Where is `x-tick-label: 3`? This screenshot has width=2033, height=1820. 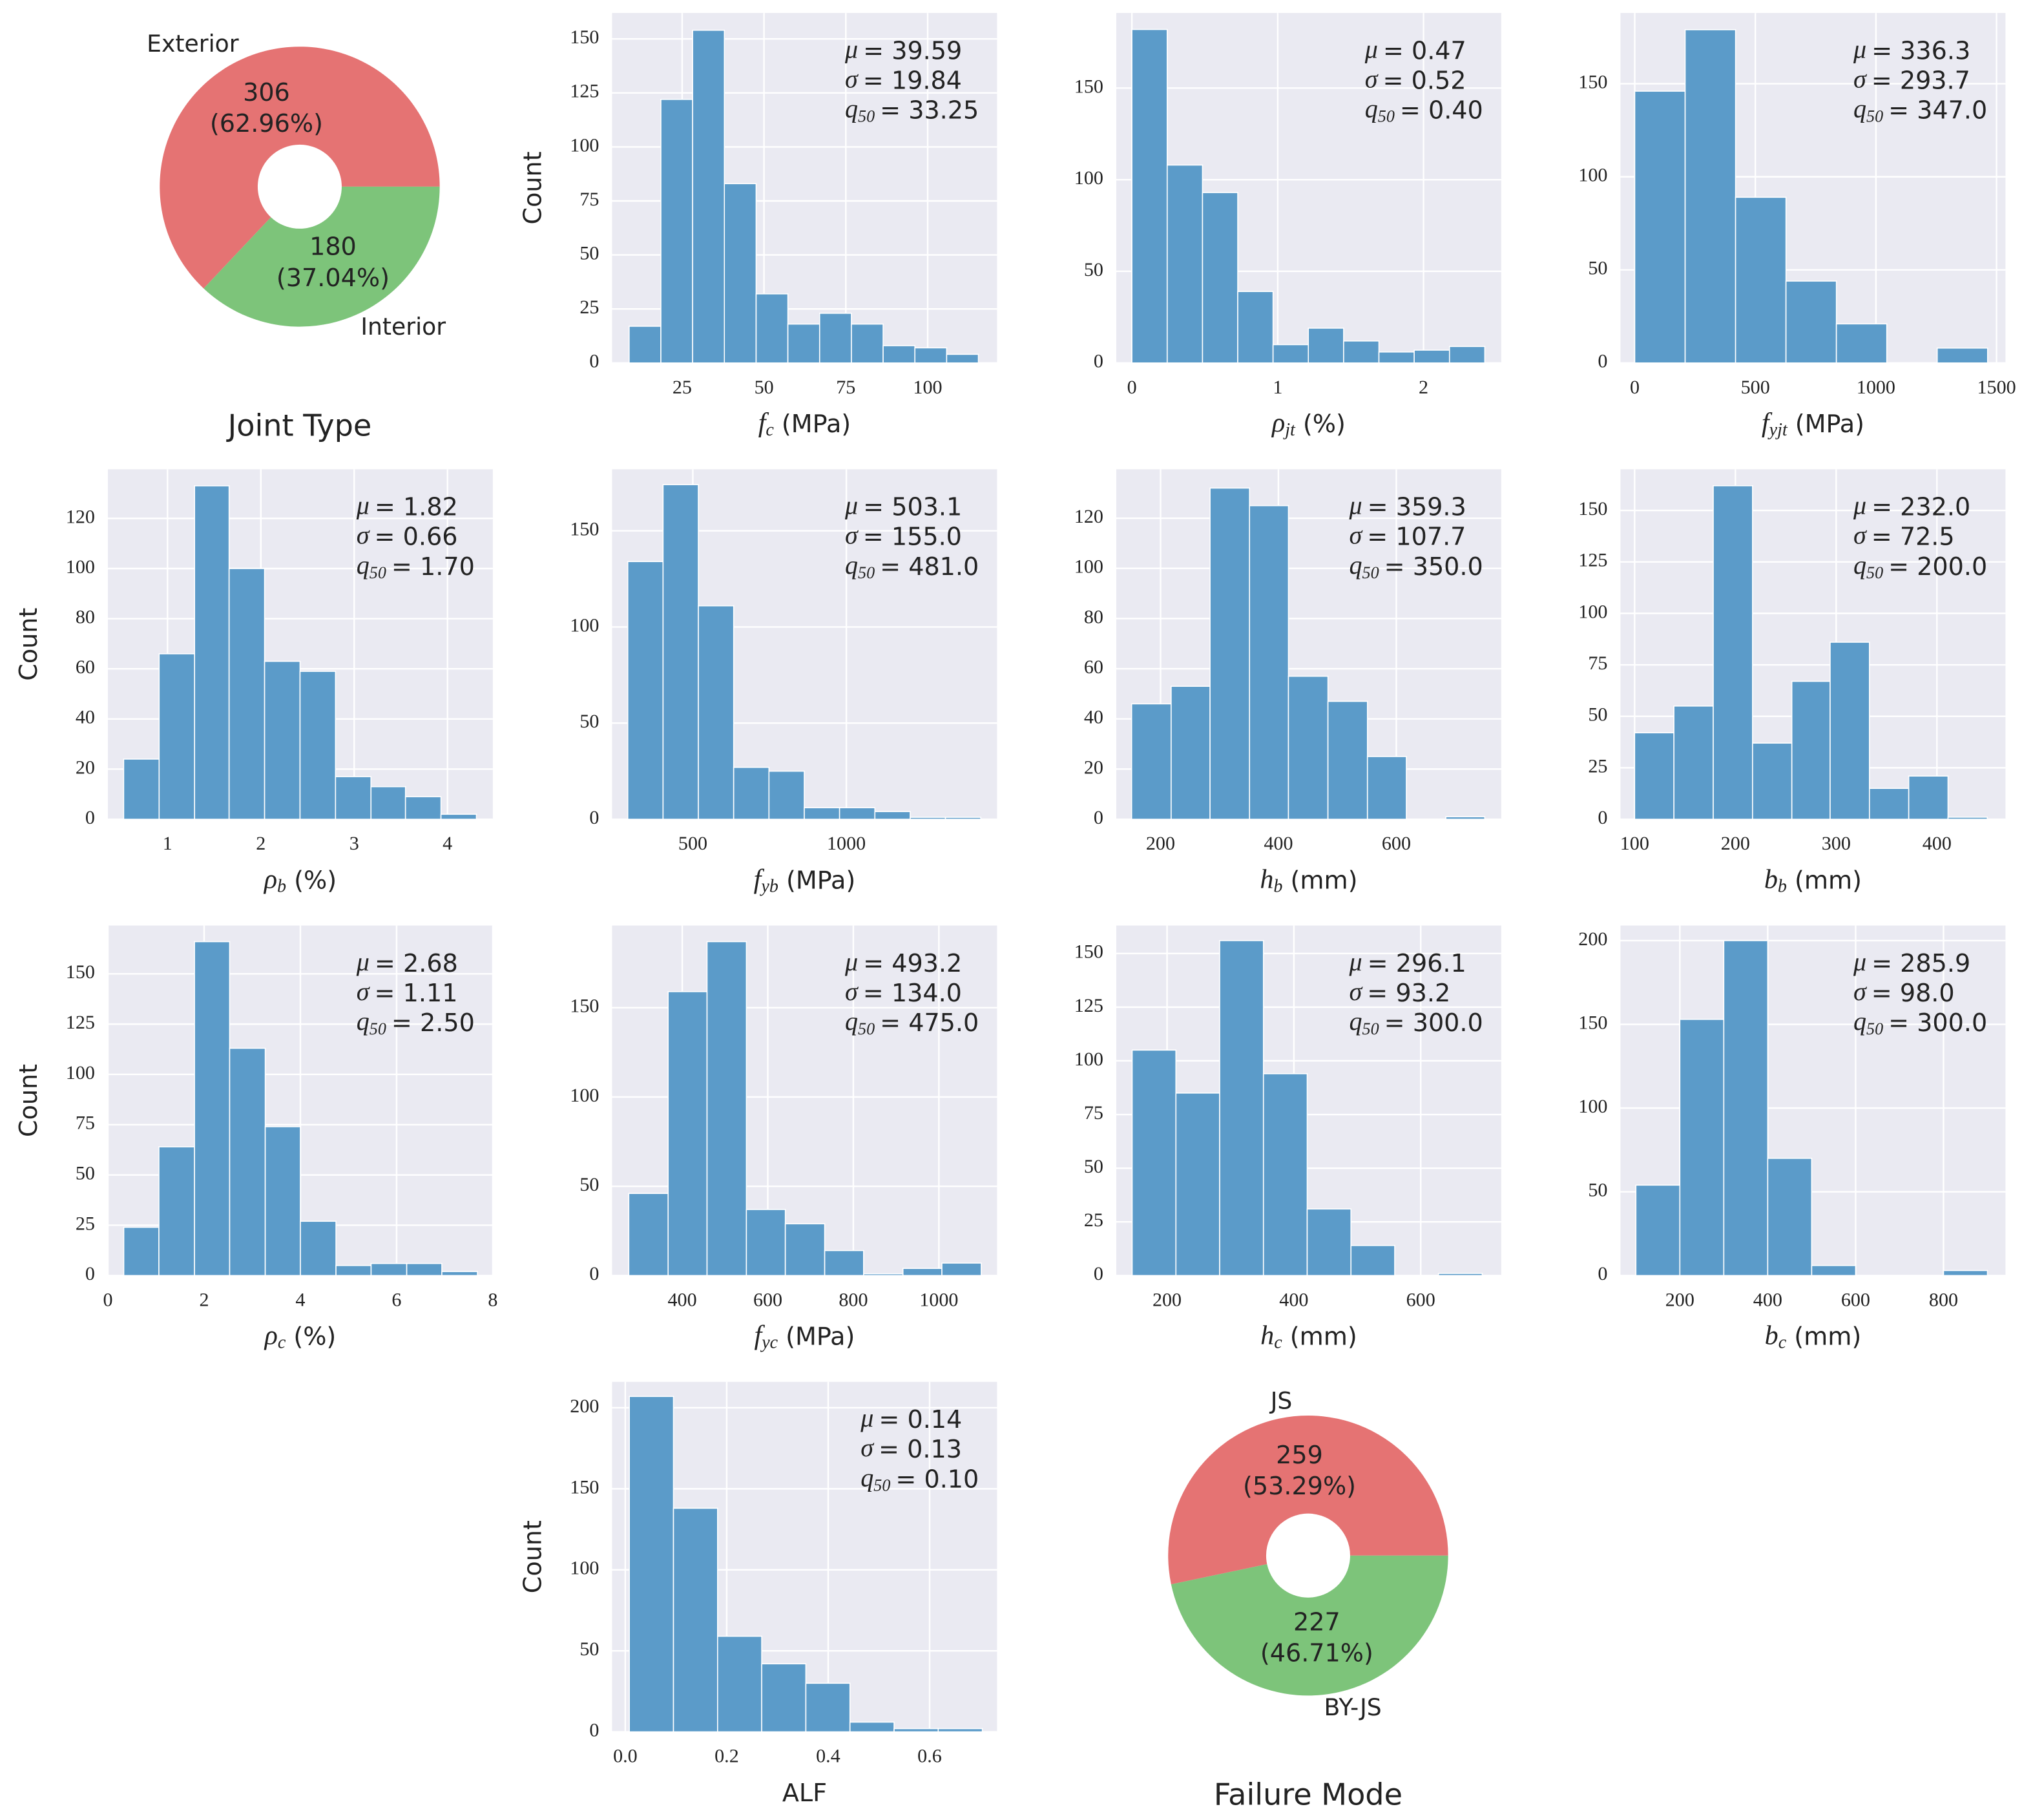 x-tick-label: 3 is located at coordinates (354, 843).